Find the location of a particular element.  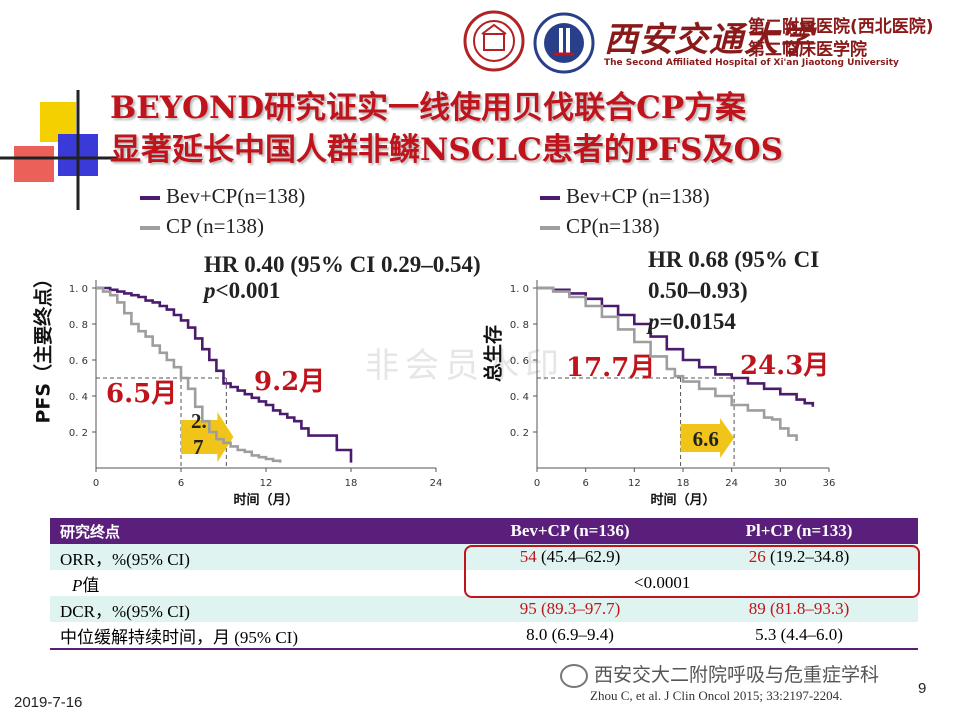

page-number: 9 is located at coordinates (922, 688).